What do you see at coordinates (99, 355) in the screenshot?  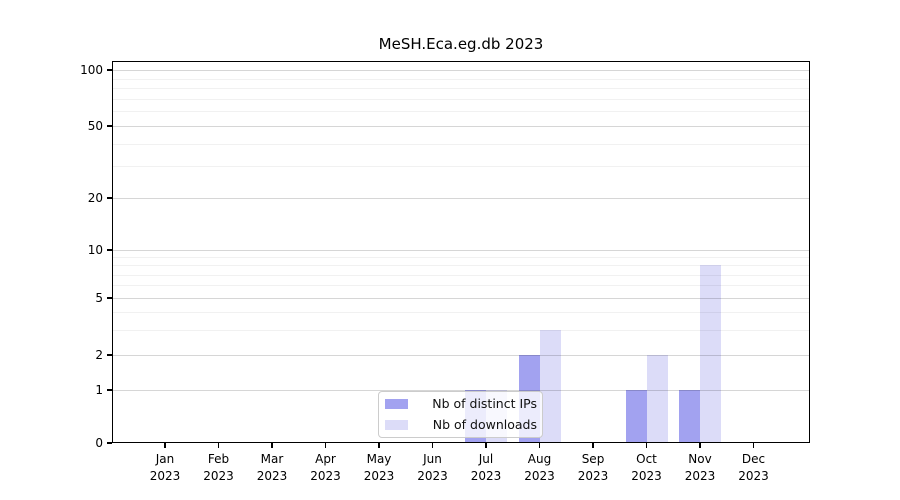 I see `y-tick-label: 2` at bounding box center [99, 355].